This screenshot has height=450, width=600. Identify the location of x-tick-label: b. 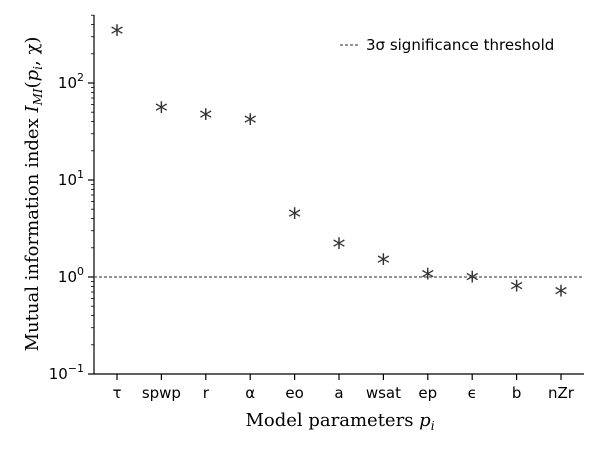
(517, 393).